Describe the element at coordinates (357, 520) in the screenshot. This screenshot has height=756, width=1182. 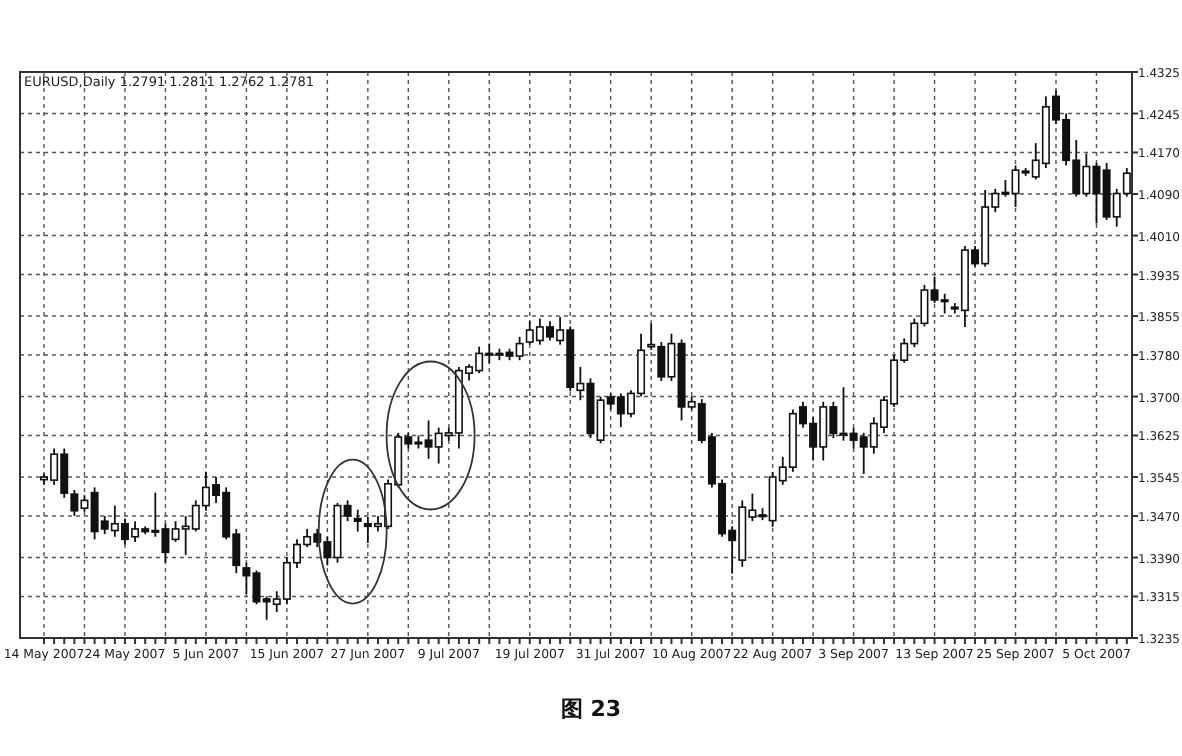
I see `candlestick` at that location.